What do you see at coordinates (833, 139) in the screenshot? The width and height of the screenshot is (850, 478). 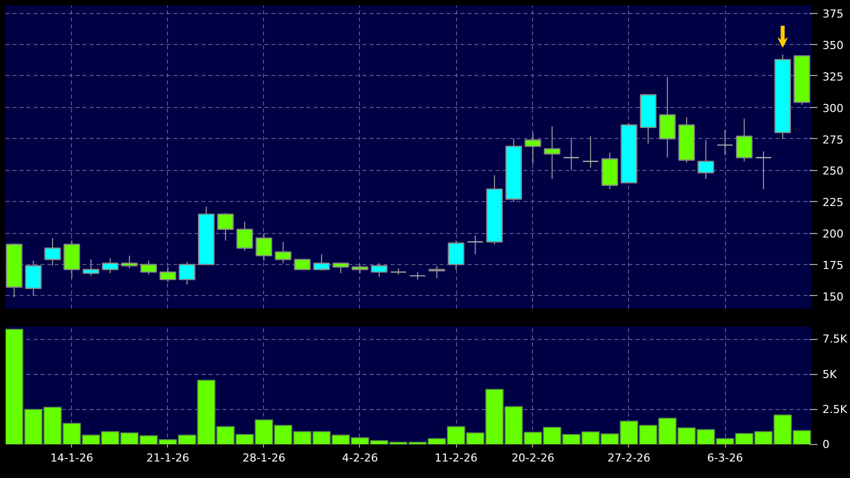 I see `y-tick-label: 275` at bounding box center [833, 139].